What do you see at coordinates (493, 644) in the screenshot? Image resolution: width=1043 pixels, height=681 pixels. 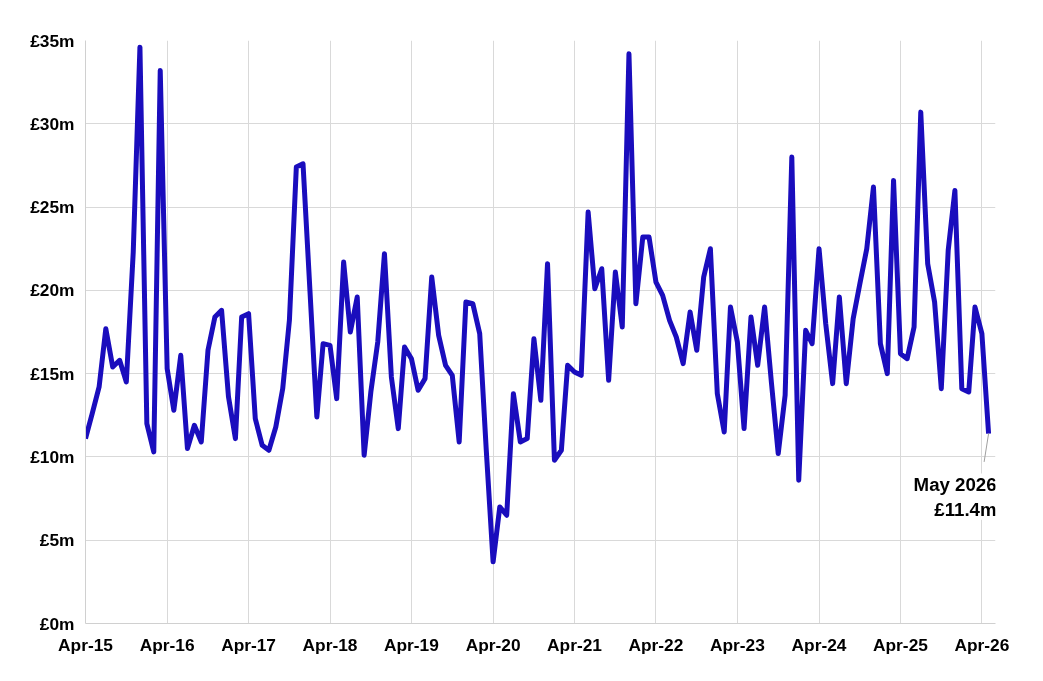 I see `x-tick-label: Apr-20` at bounding box center [493, 644].